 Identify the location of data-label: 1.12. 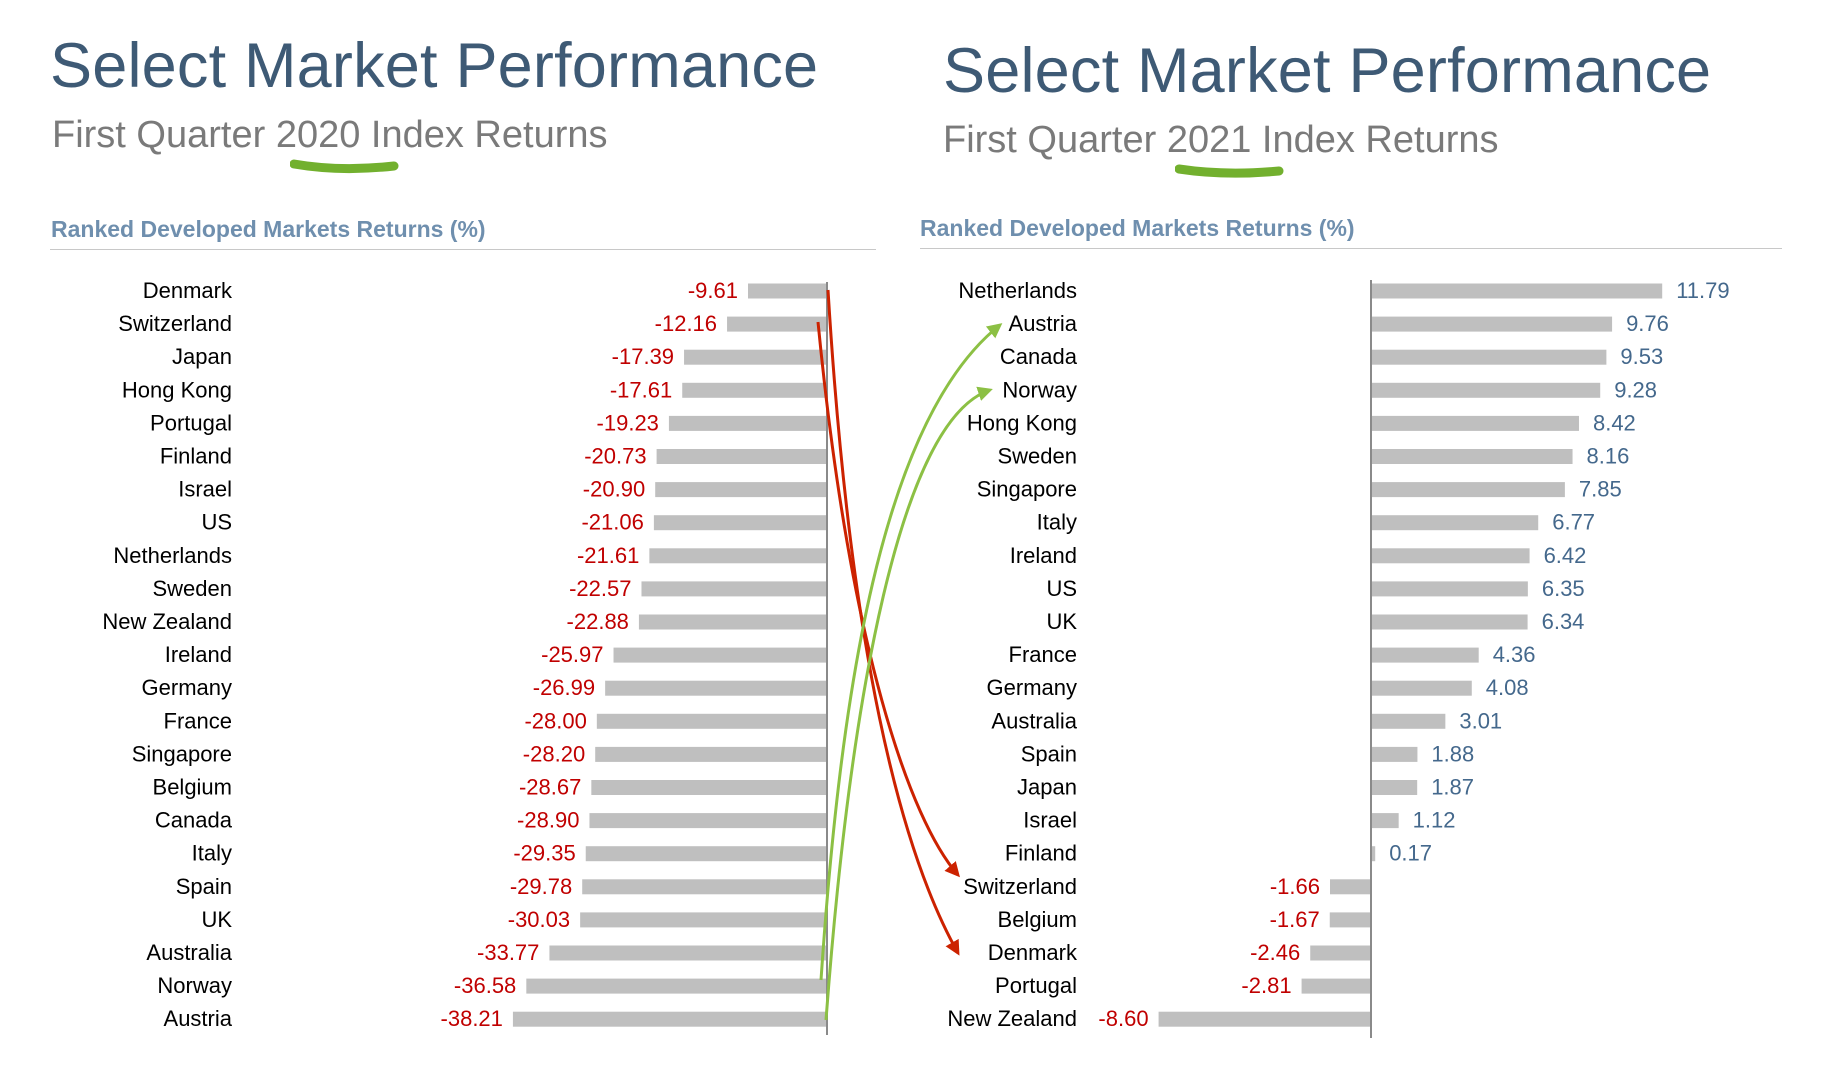
(1434, 820).